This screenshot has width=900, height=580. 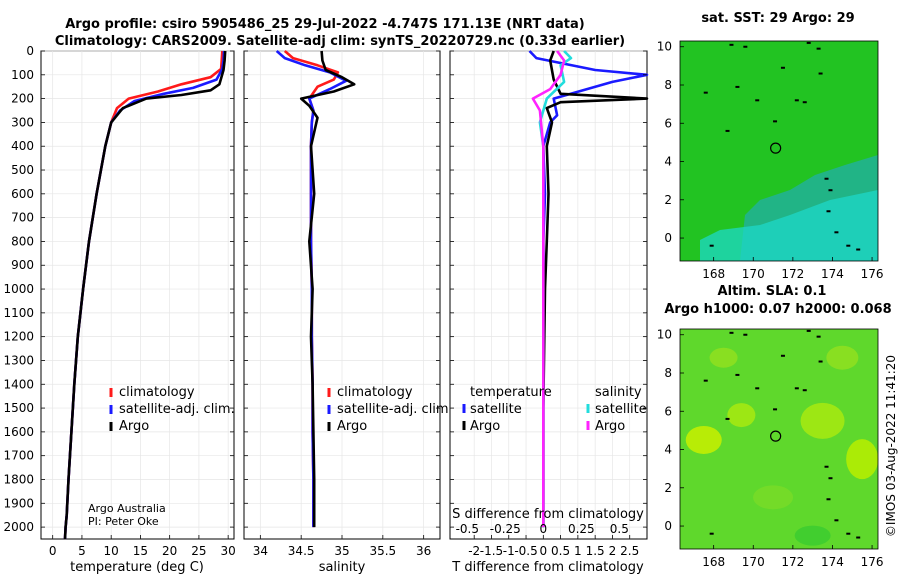 What do you see at coordinates (496, 409) in the screenshot?
I see `legend-t-satellite-label: satellite` at bounding box center [496, 409].